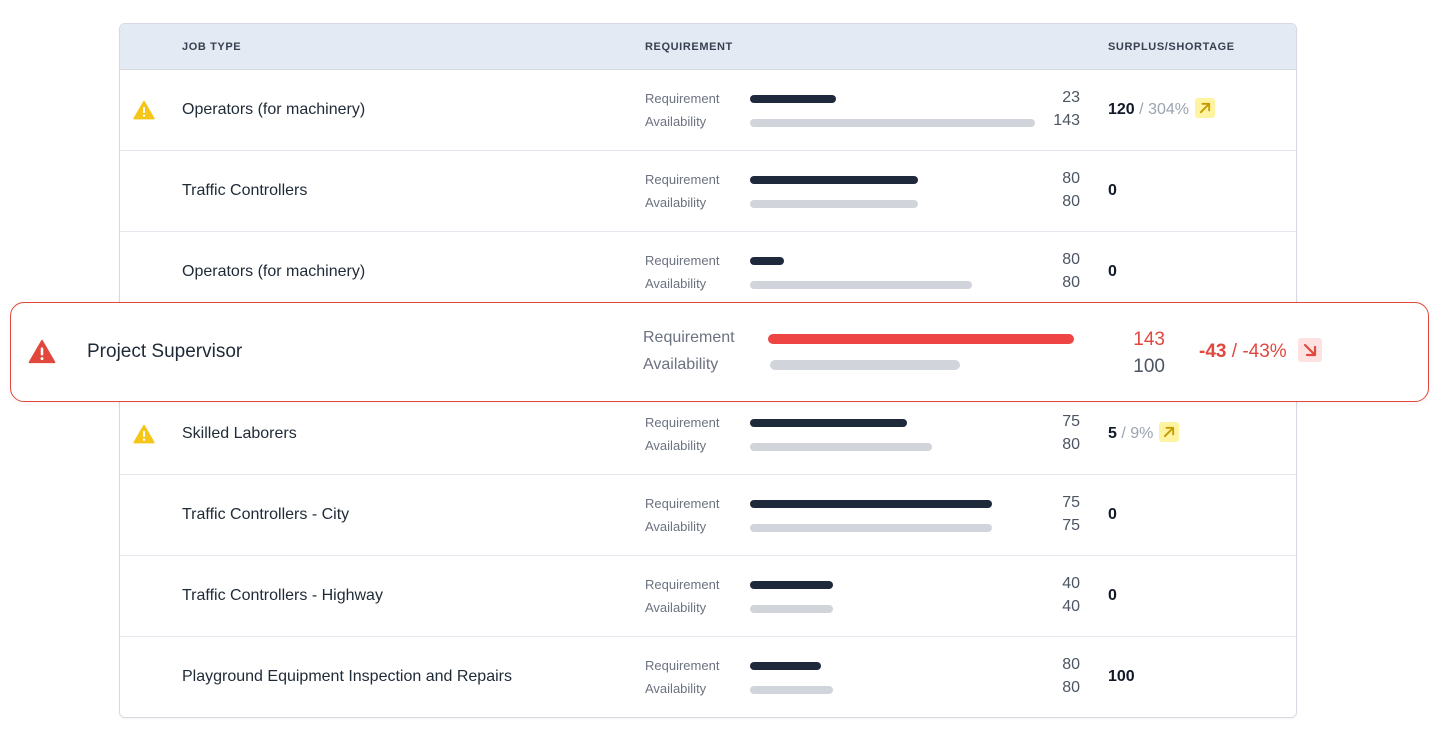 Image resolution: width=1439 pixels, height=749 pixels. I want to click on job-name: Skilled Laborers, so click(239, 433).